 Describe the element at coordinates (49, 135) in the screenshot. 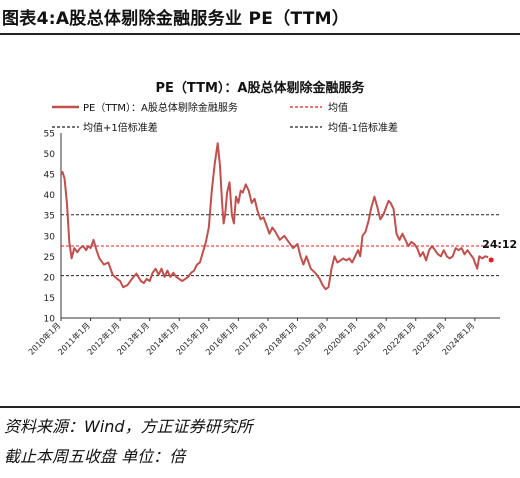

I see `y-tick-label-55: 55` at that location.